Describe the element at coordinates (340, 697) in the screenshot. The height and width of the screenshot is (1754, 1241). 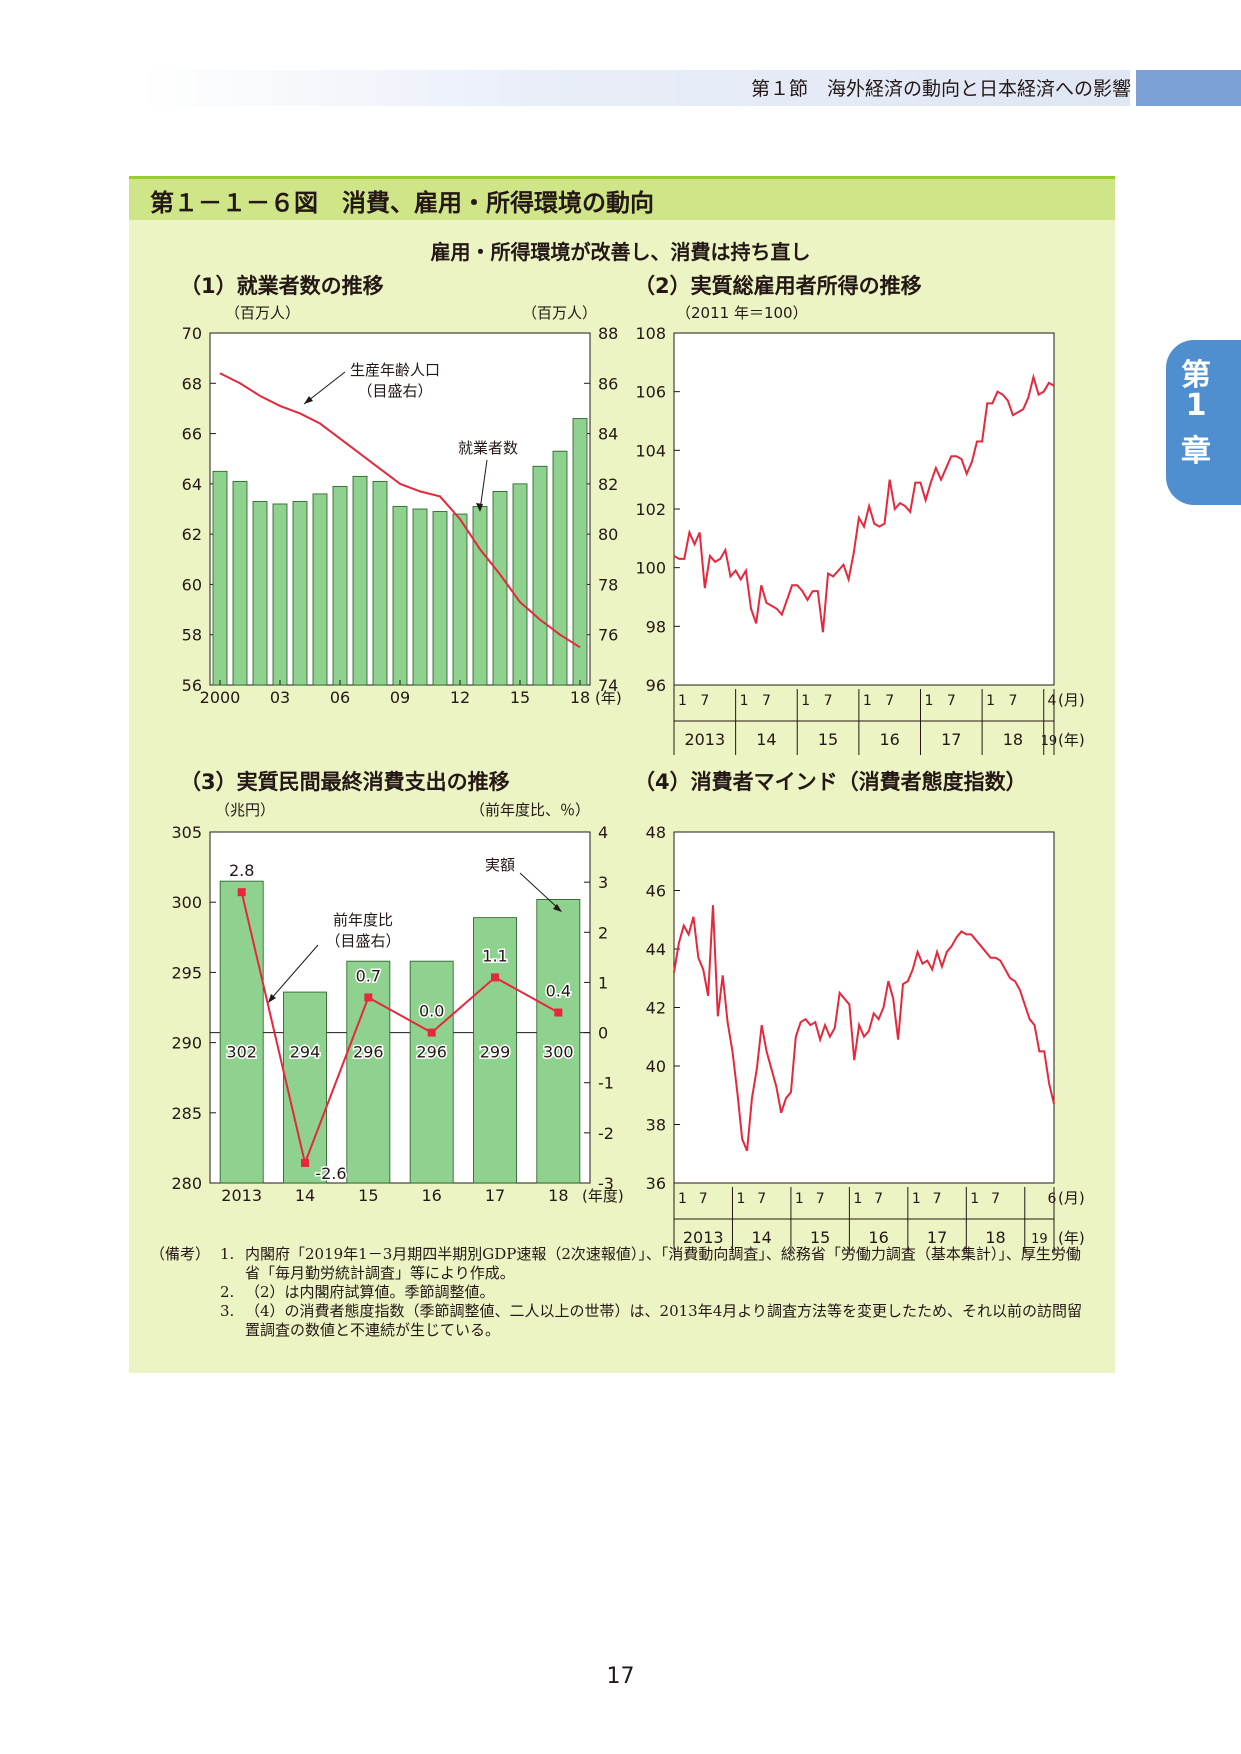
I see `p1-xtick-label: 06` at that location.